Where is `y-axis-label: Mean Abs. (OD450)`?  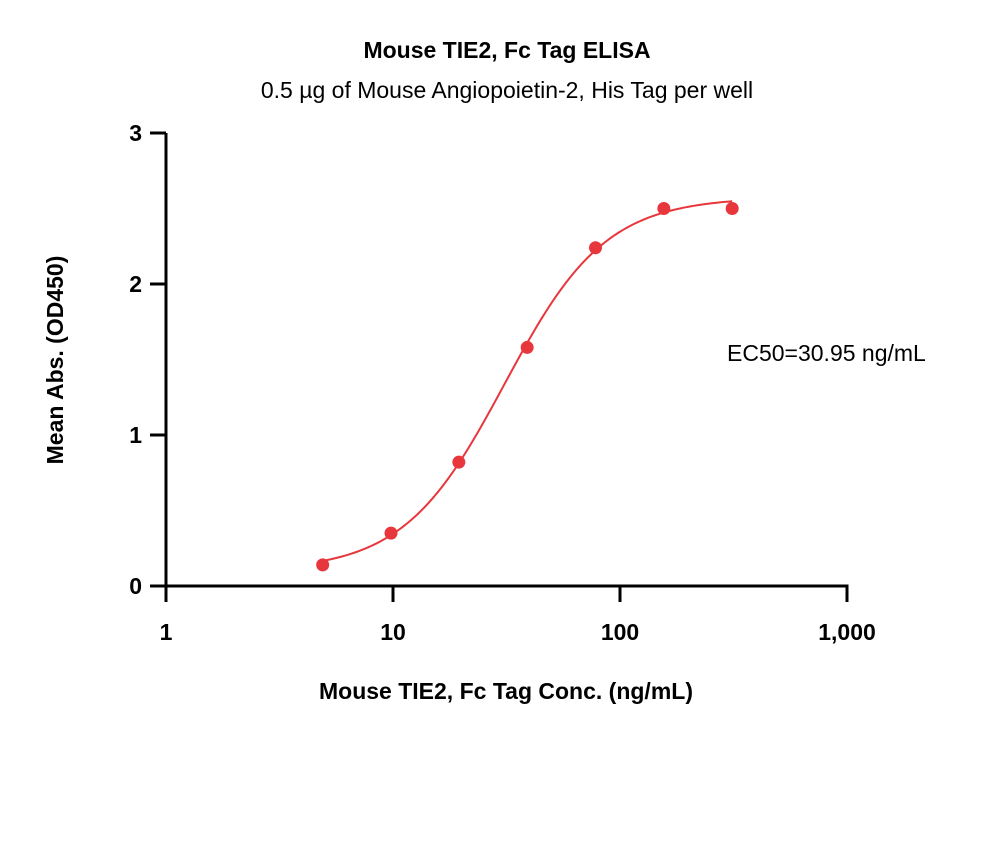 y-axis-label: Mean Abs. (OD450) is located at coordinates (55, 360).